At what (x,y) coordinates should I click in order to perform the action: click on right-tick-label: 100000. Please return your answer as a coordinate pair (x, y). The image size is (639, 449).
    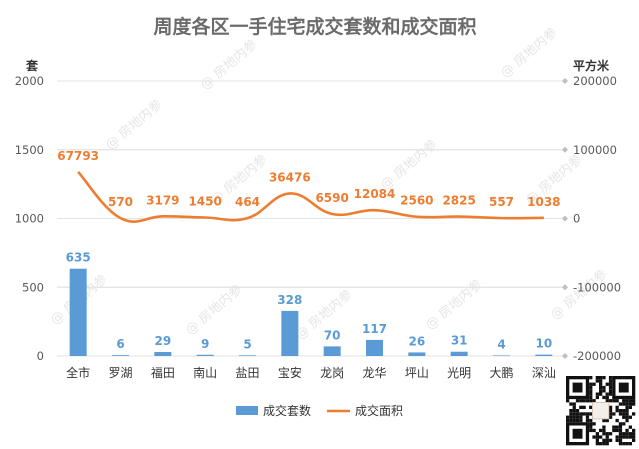
    Looking at the image, I should click on (595, 150).